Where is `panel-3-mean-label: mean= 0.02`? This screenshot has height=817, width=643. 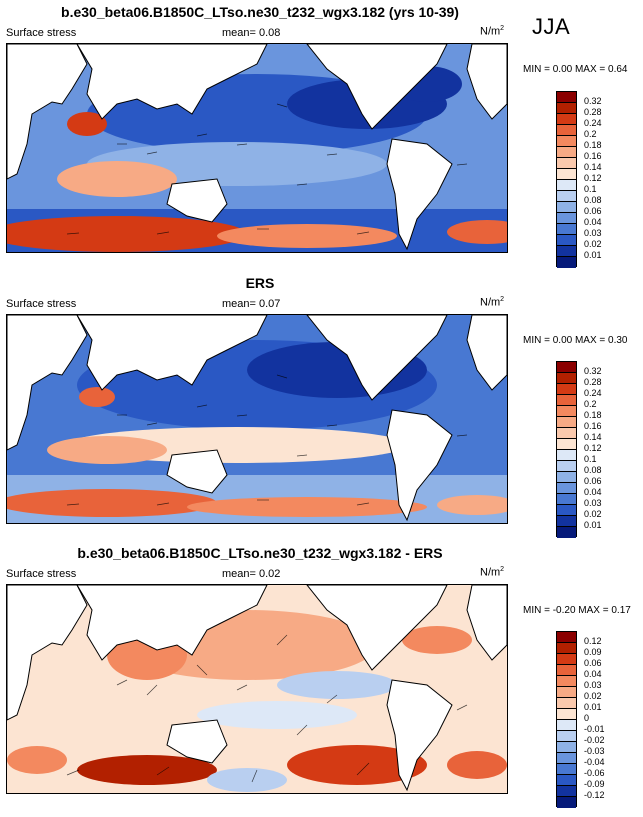 panel-3-mean-label: mean= 0.02 is located at coordinates (251, 574).